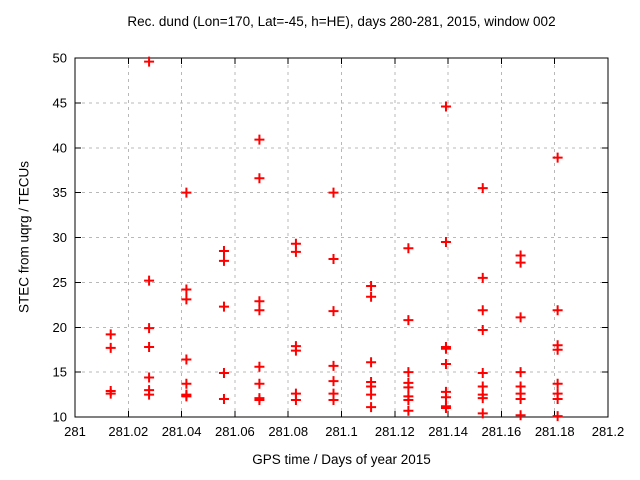  What do you see at coordinates (555, 431) in the screenshot?
I see `x-tick-label: 281.18` at bounding box center [555, 431].